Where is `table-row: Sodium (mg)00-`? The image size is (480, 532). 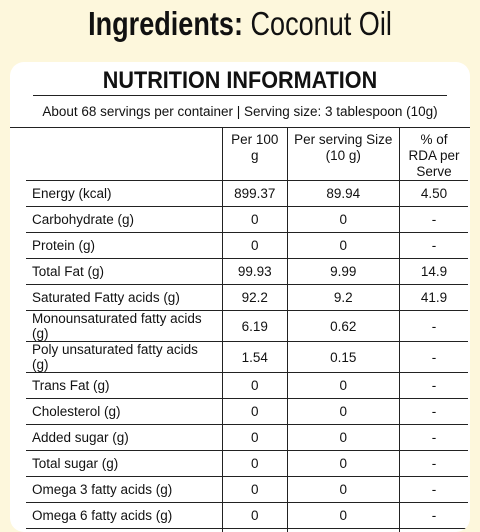 table-row: Sodium (mg)00- is located at coordinates (247, 530).